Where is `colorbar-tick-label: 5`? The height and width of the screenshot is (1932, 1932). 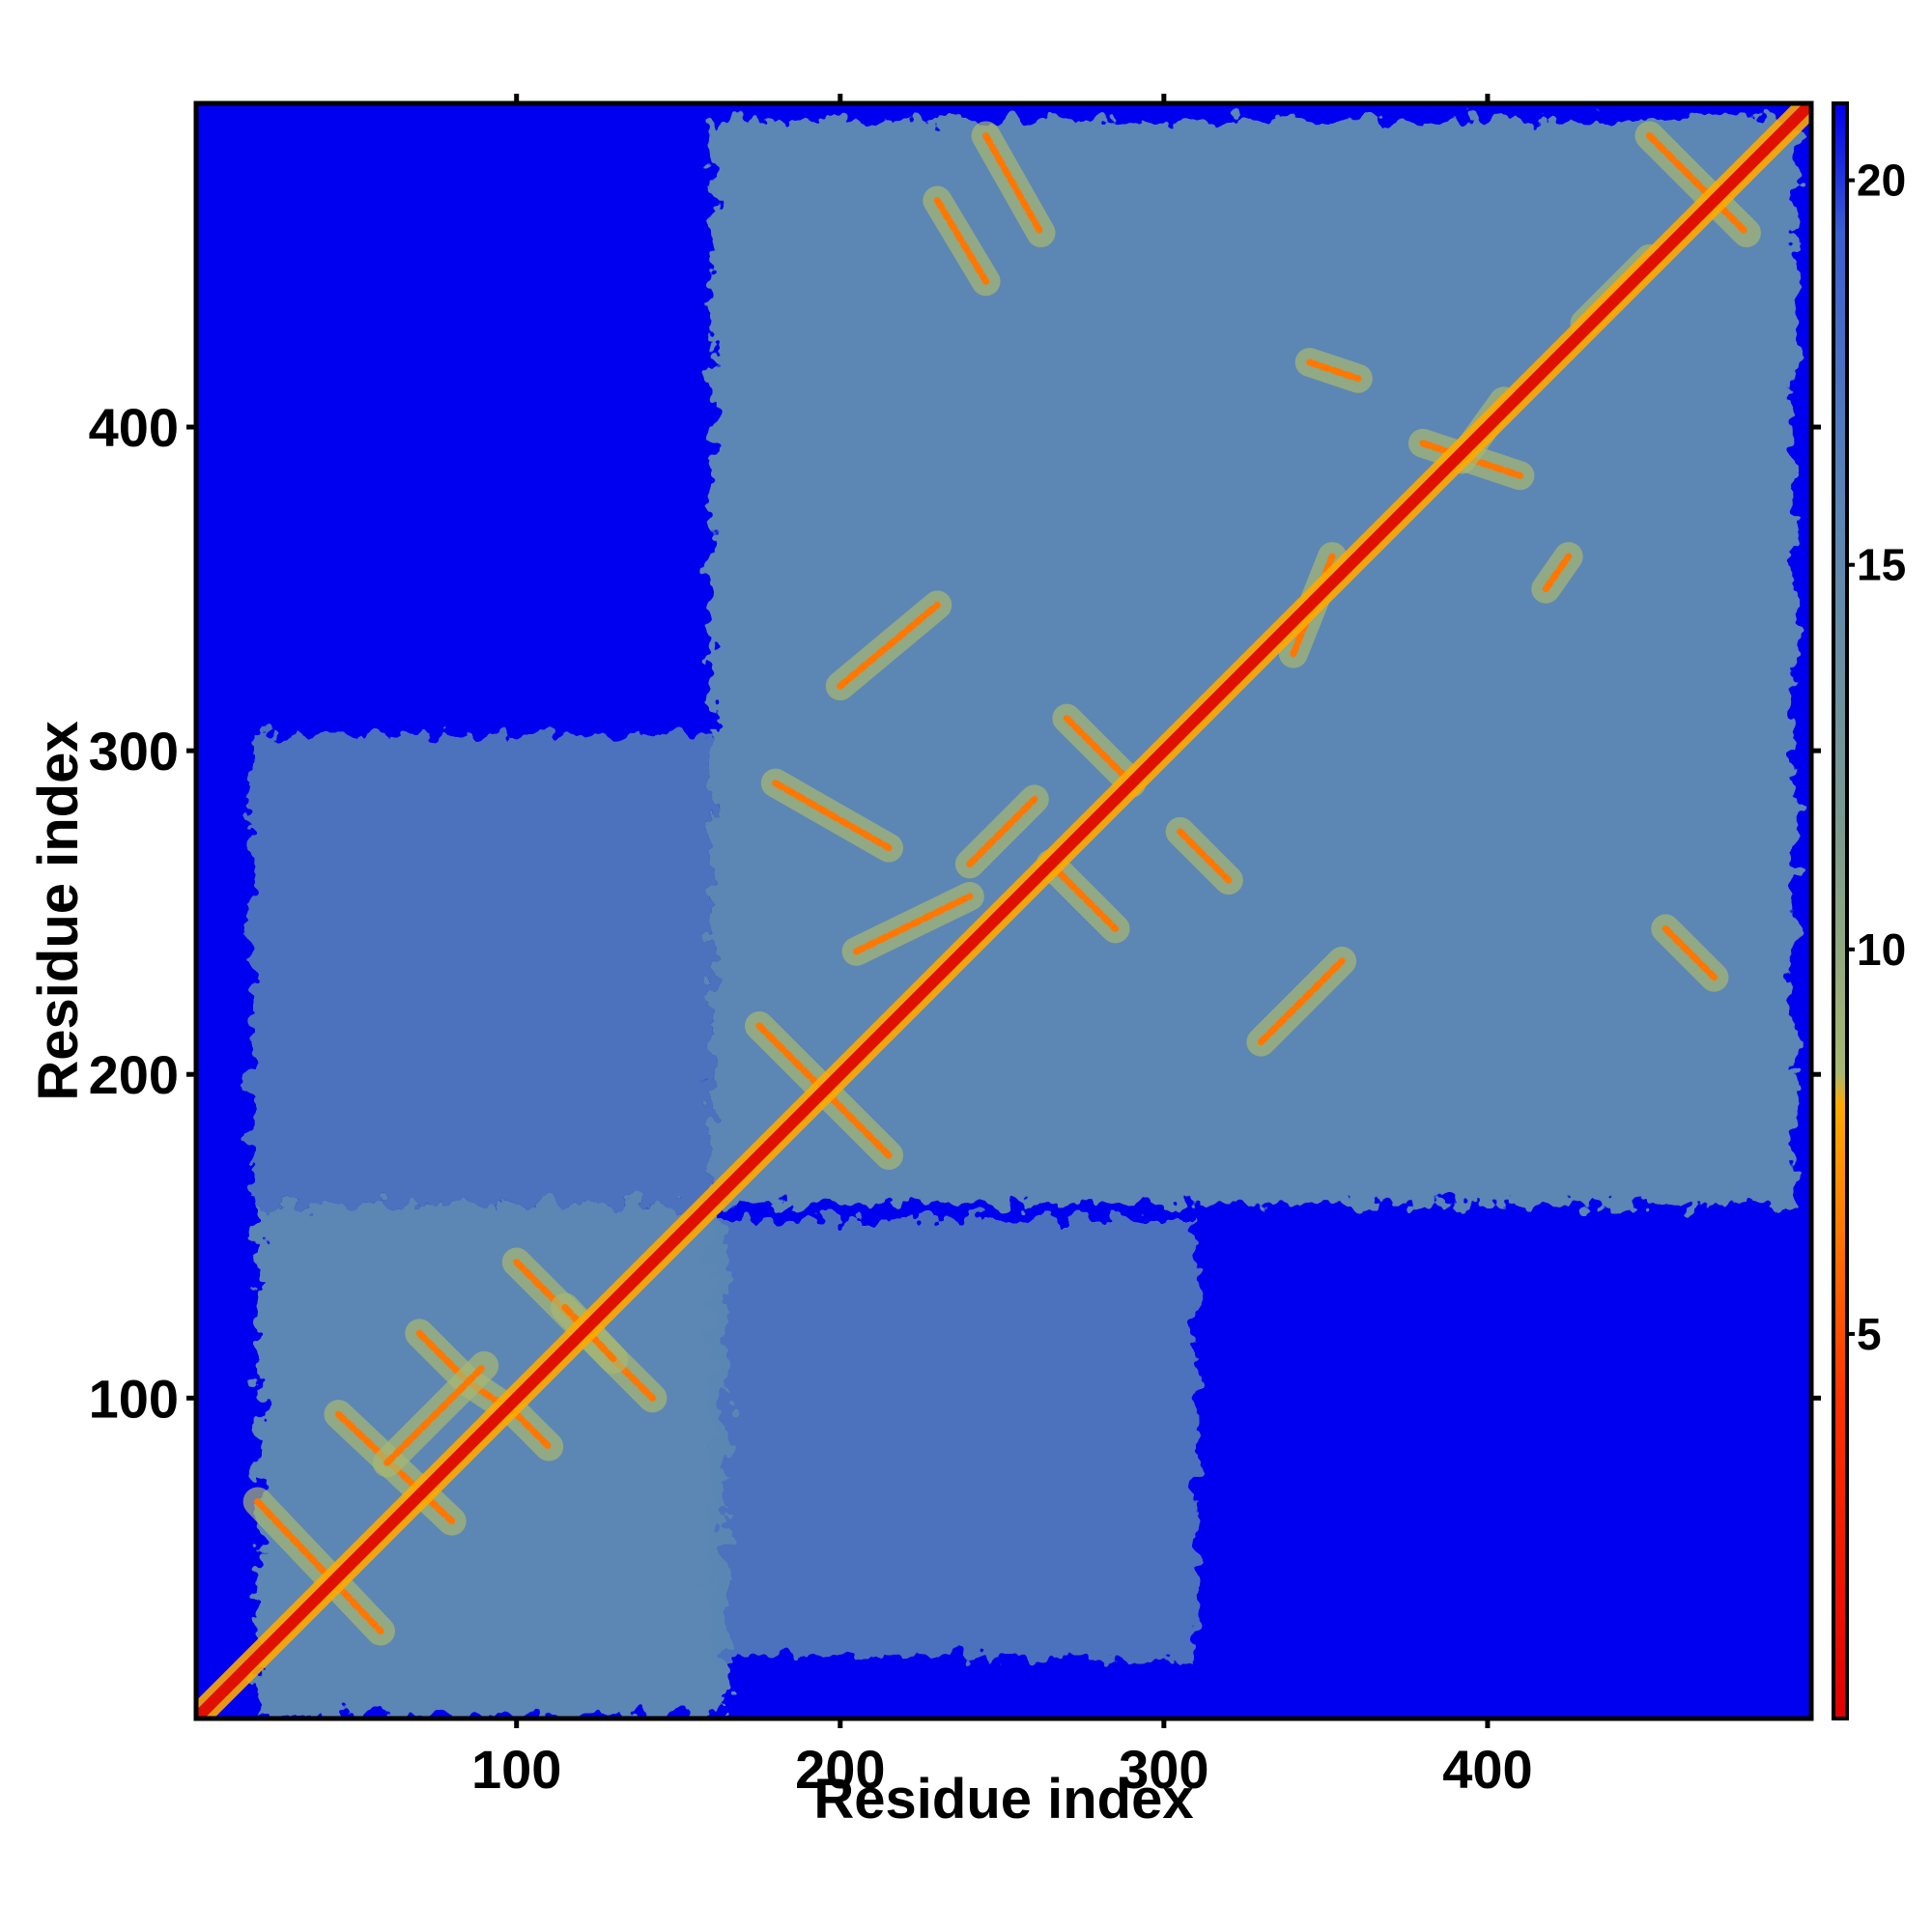 colorbar-tick-label: 5 is located at coordinates (1869, 1334).